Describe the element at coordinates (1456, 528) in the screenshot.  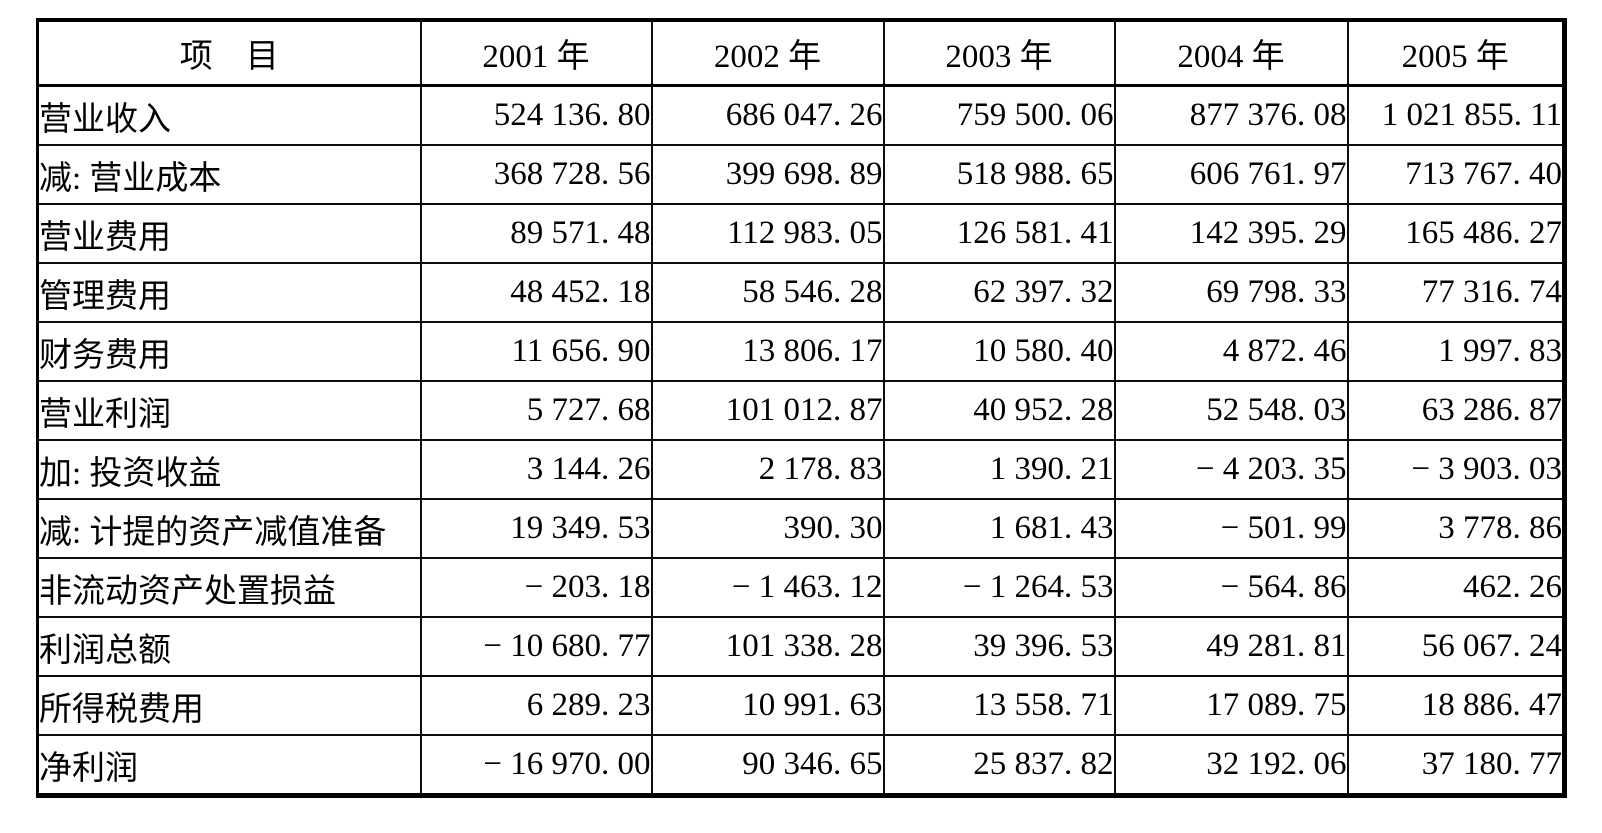
I see `value-cell: 3 778. 86` at that location.